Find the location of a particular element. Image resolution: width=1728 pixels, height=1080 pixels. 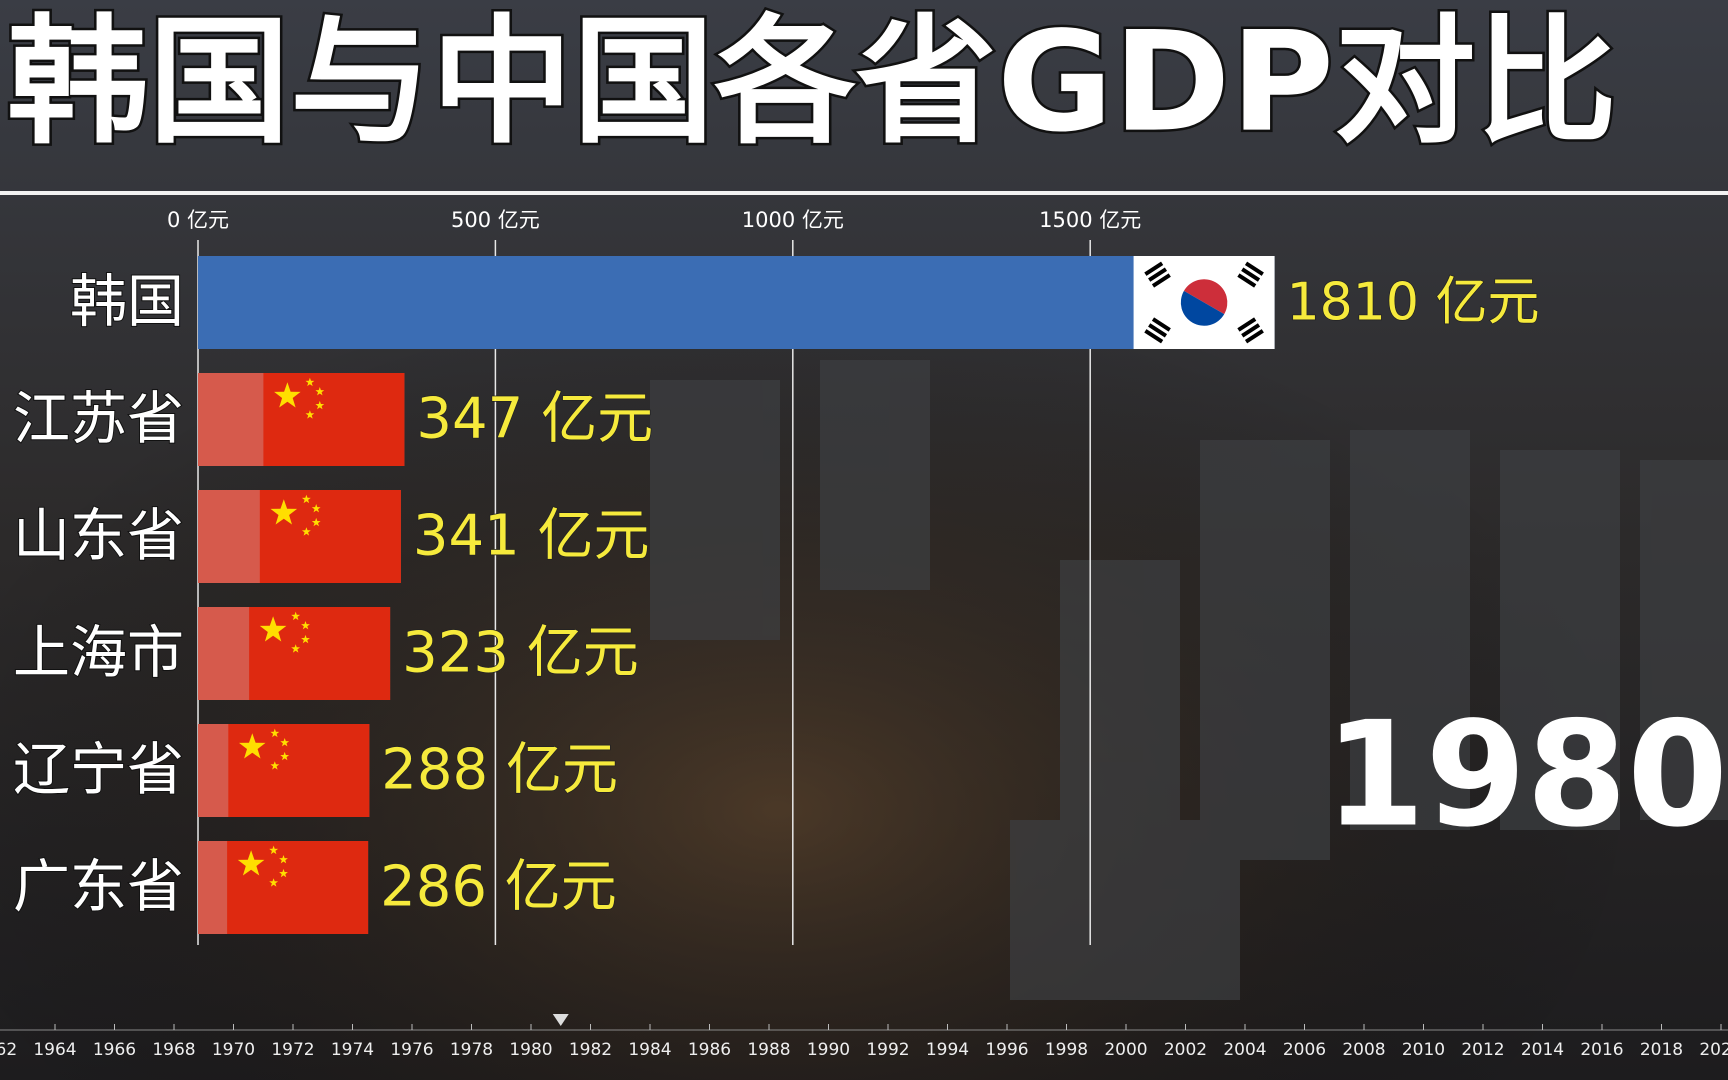

value-label: 347 亿元 is located at coordinates (534, 419).